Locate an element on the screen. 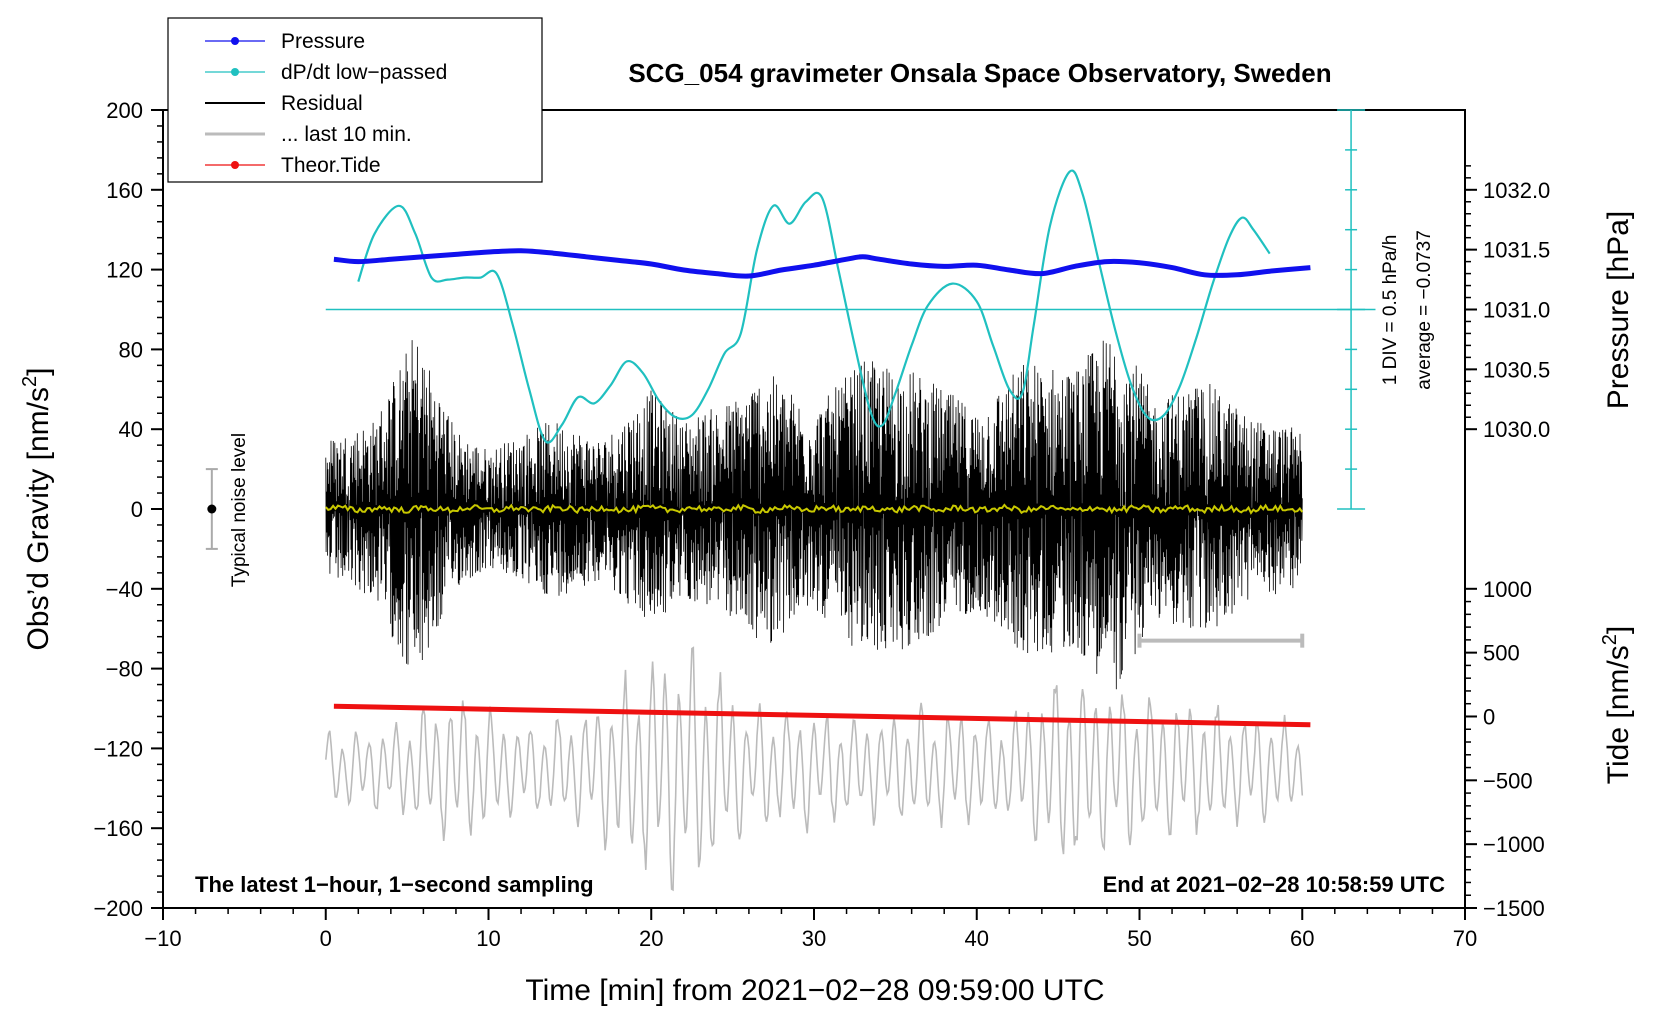 The image size is (1660, 1020). pressure-tick-label: 1030.0 is located at coordinates (1516, 429).